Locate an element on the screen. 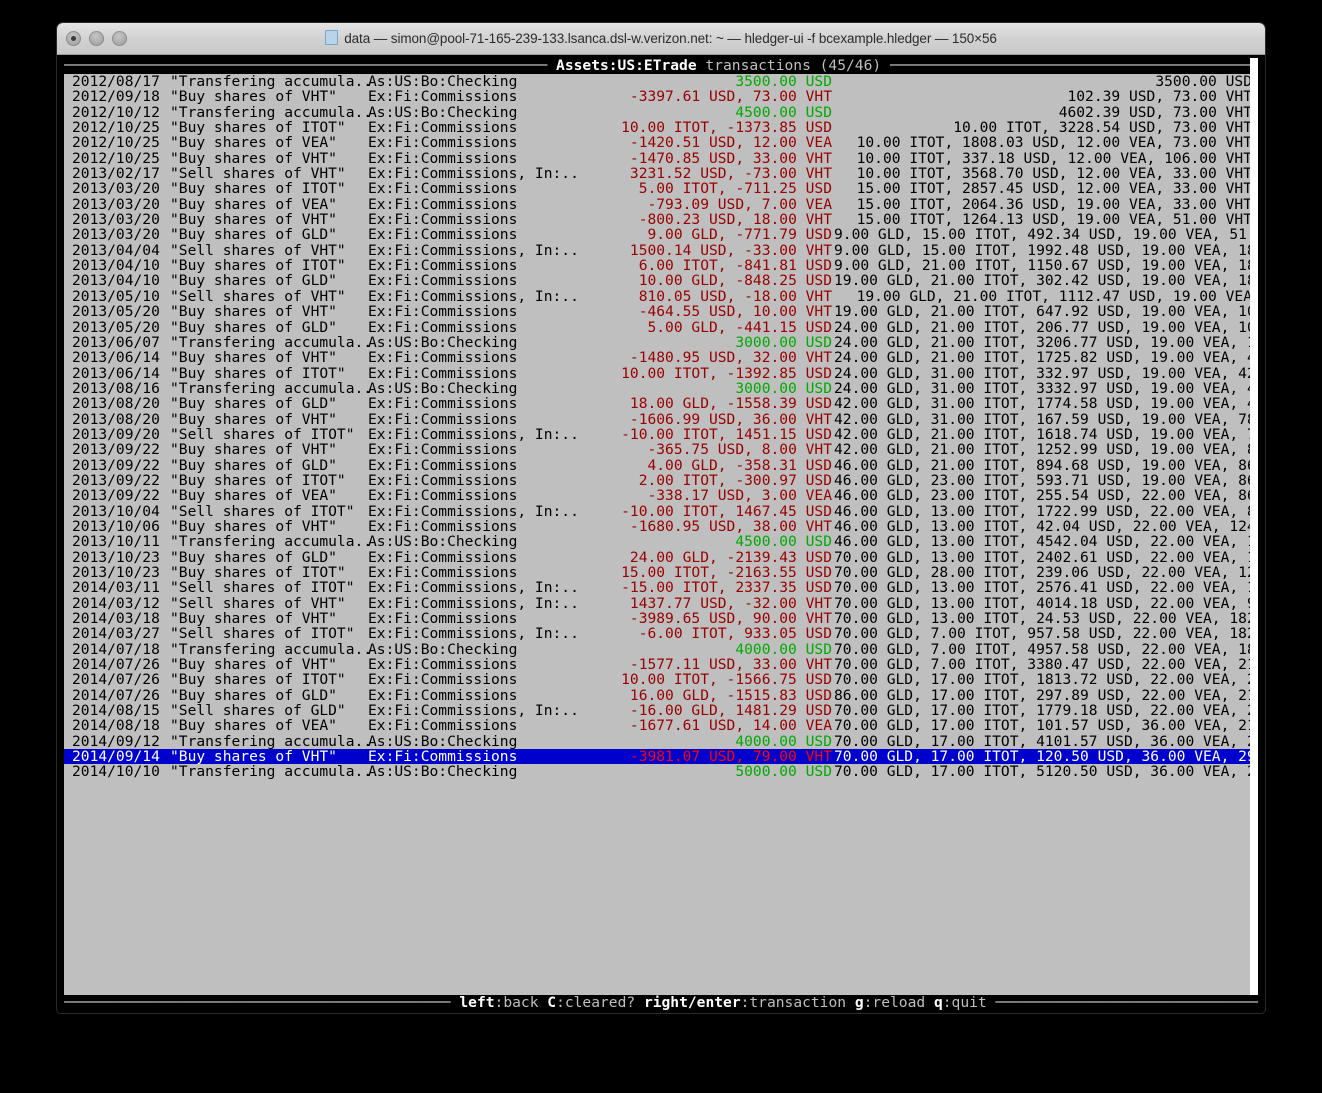 This screenshot has width=1322, height=1093. scrollbar is located at coordinates (1254, 534).